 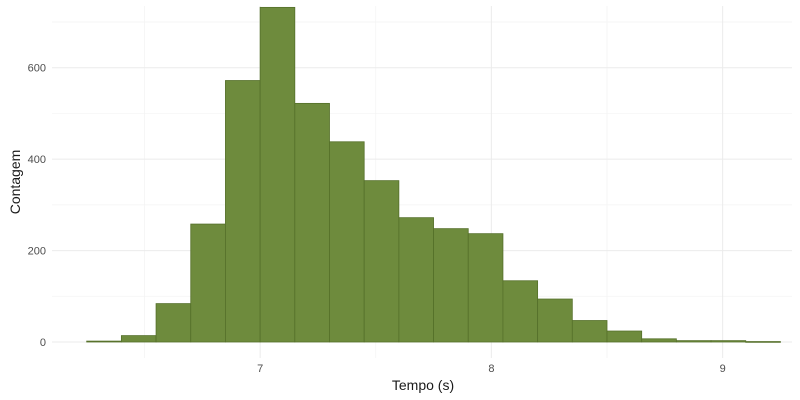 I want to click on x-tick-label: 7, so click(x=260, y=369).